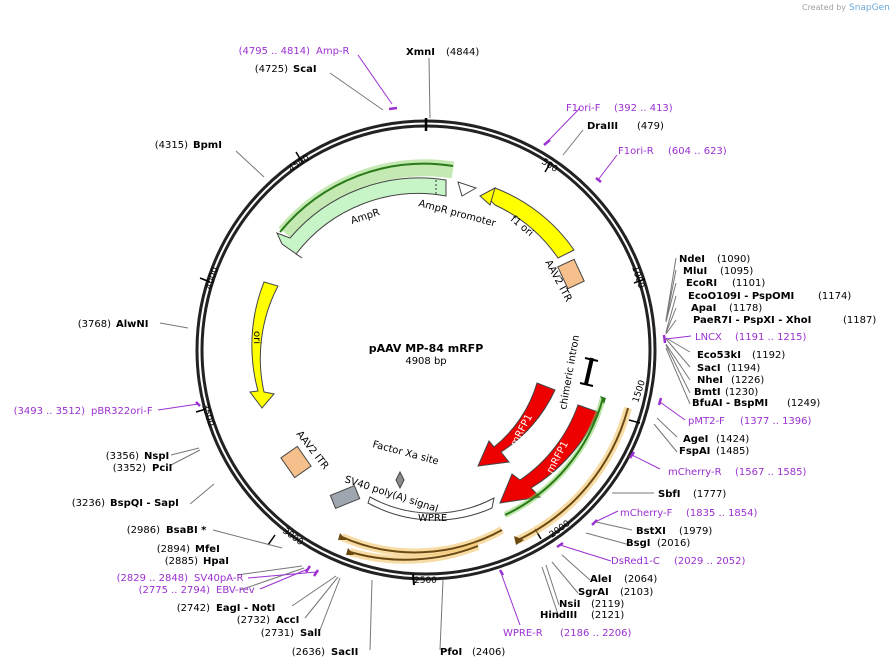  What do you see at coordinates (637, 277) in the screenshot?
I see `tick-1000: 1000` at bounding box center [637, 277].